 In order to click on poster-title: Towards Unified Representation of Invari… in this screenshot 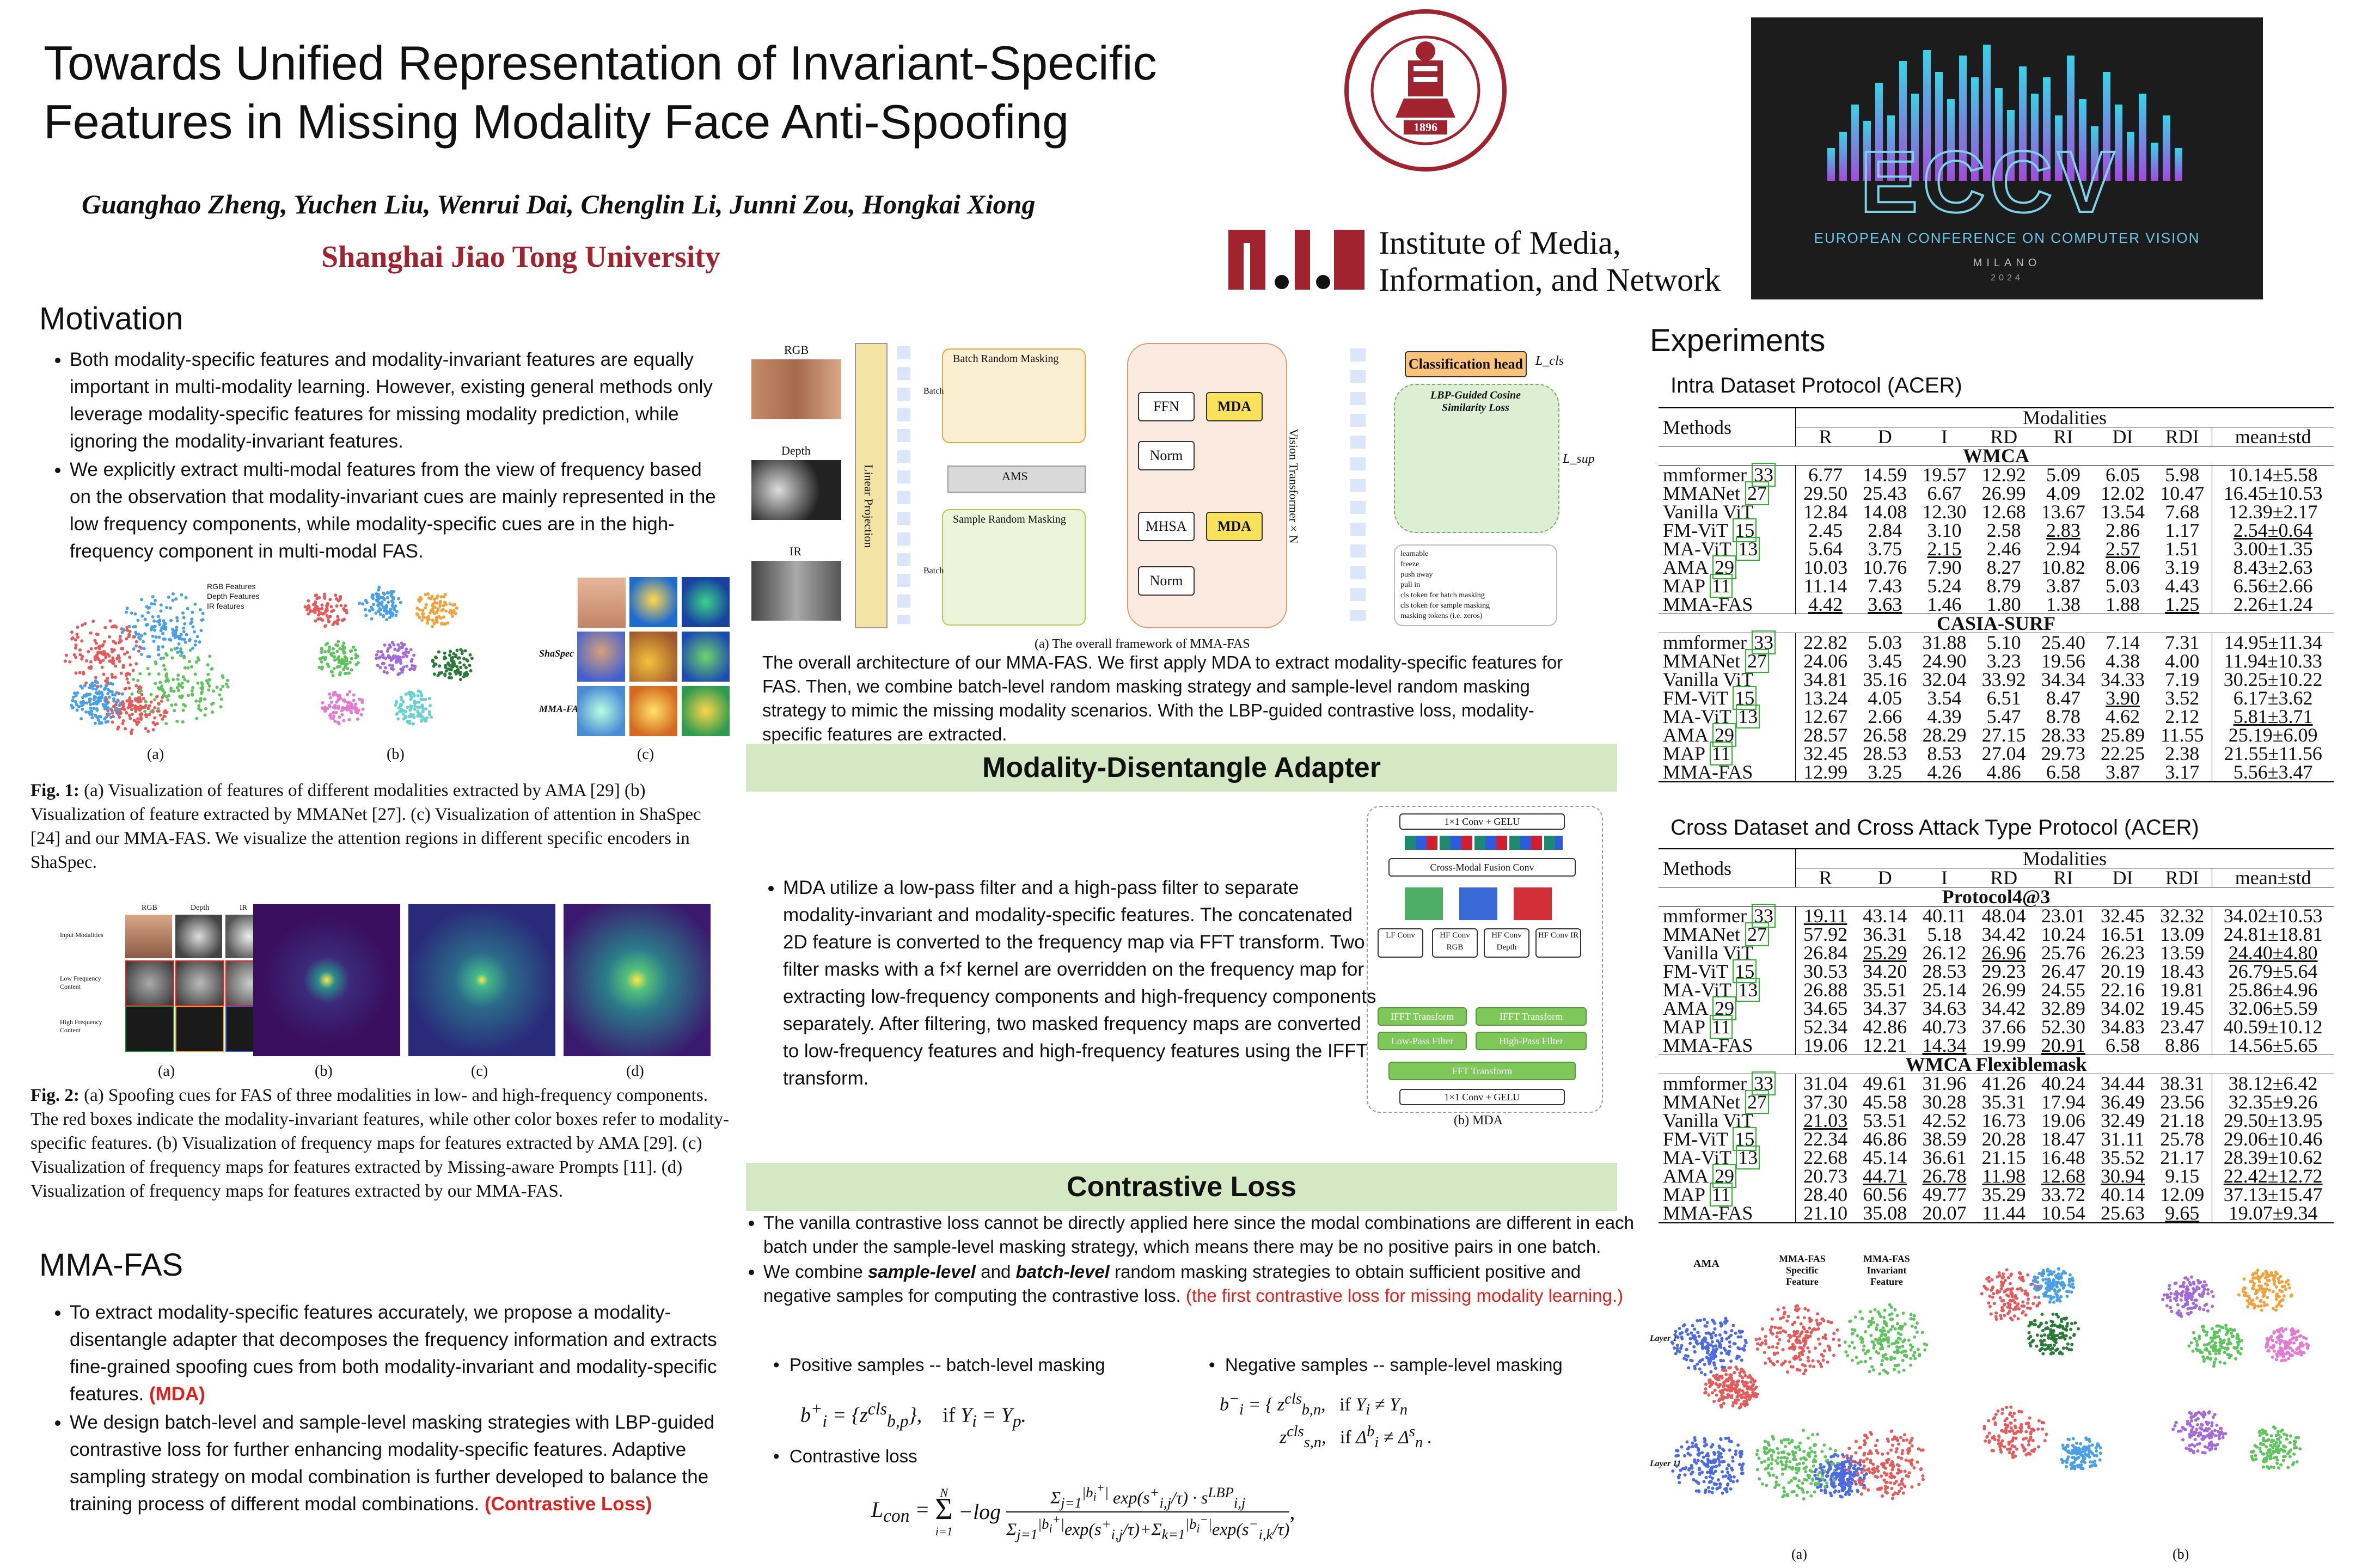, I will do `click(659, 92)`.